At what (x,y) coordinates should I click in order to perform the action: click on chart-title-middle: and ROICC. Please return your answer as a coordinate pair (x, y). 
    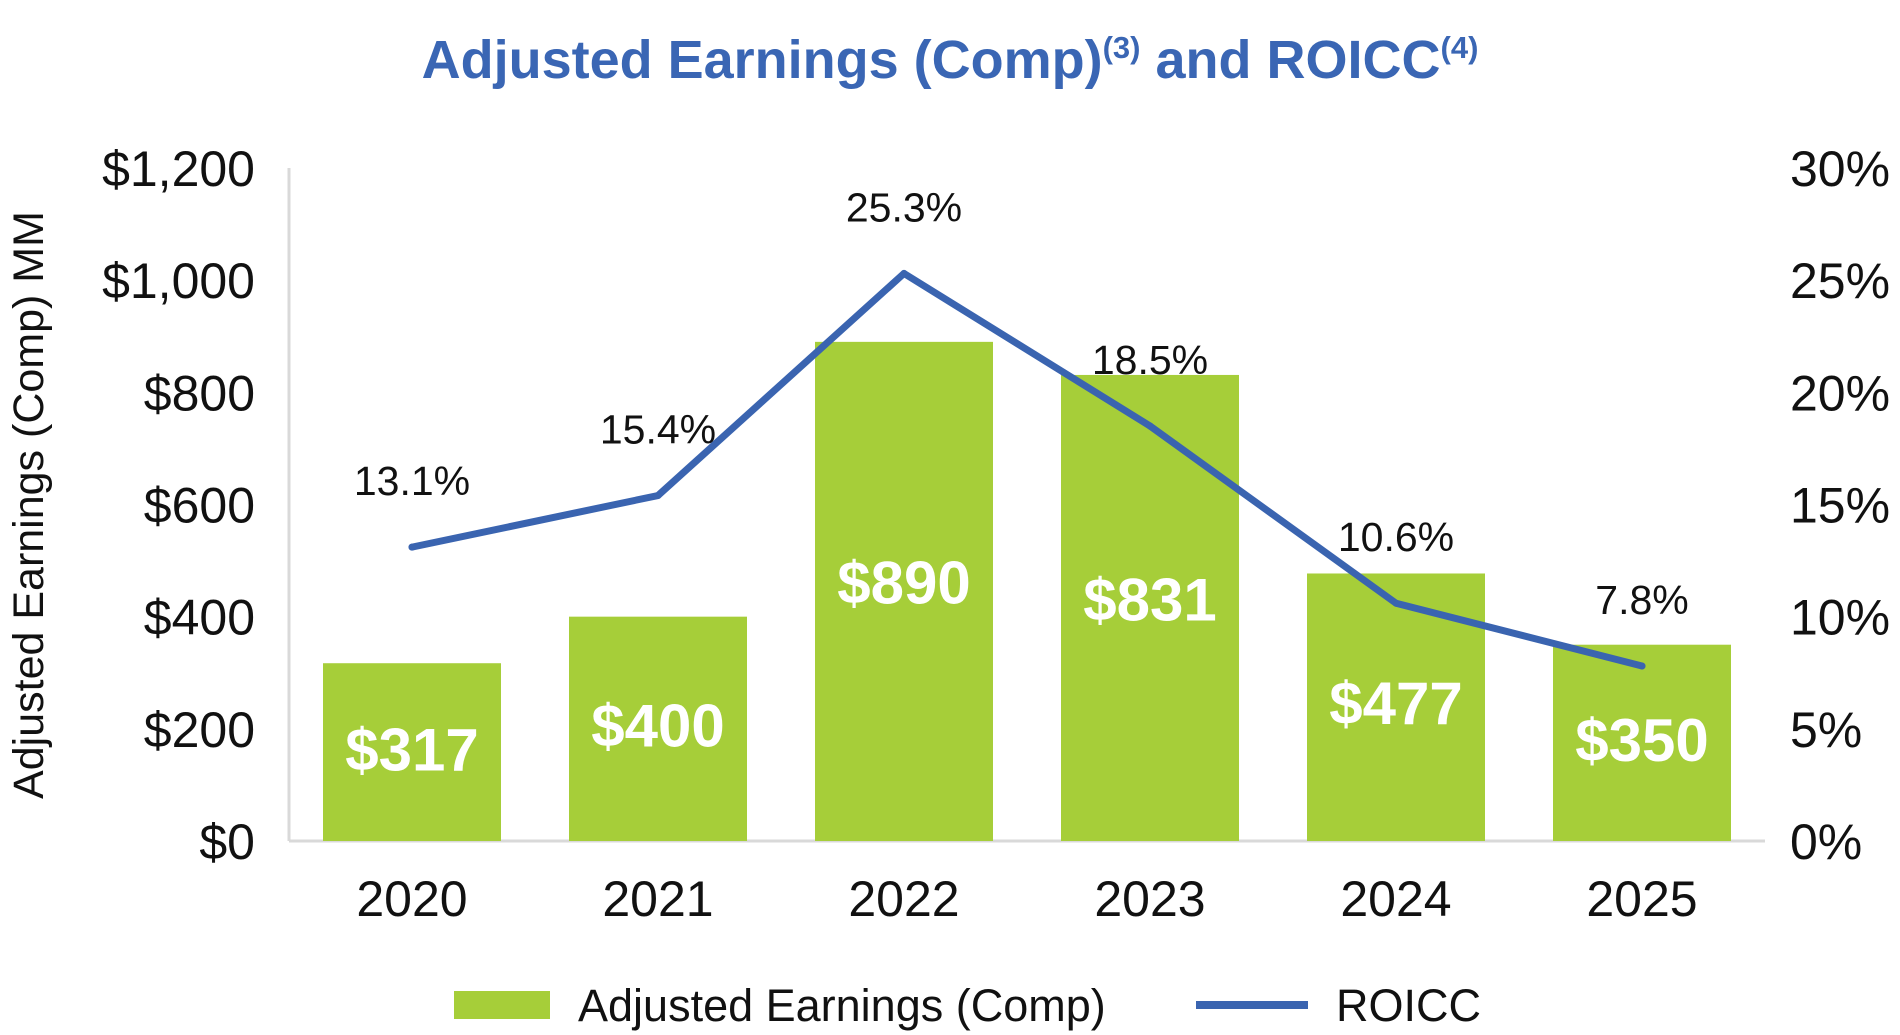
    Looking at the image, I should click on (1291, 60).